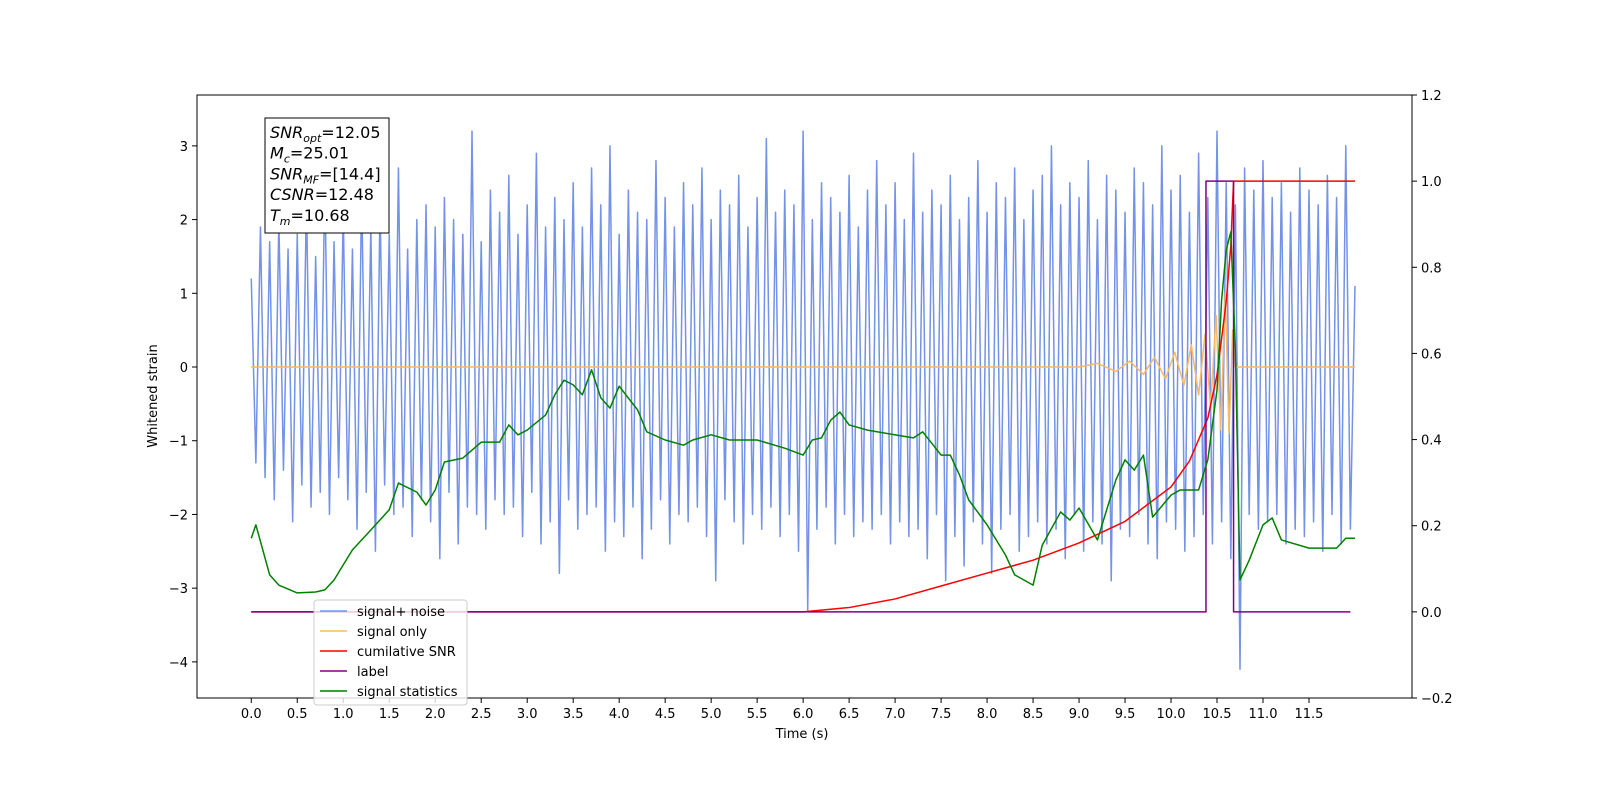 This screenshot has height=800, width=1600. I want to click on annotation-line: SNRopt=12.05, so click(325, 134).